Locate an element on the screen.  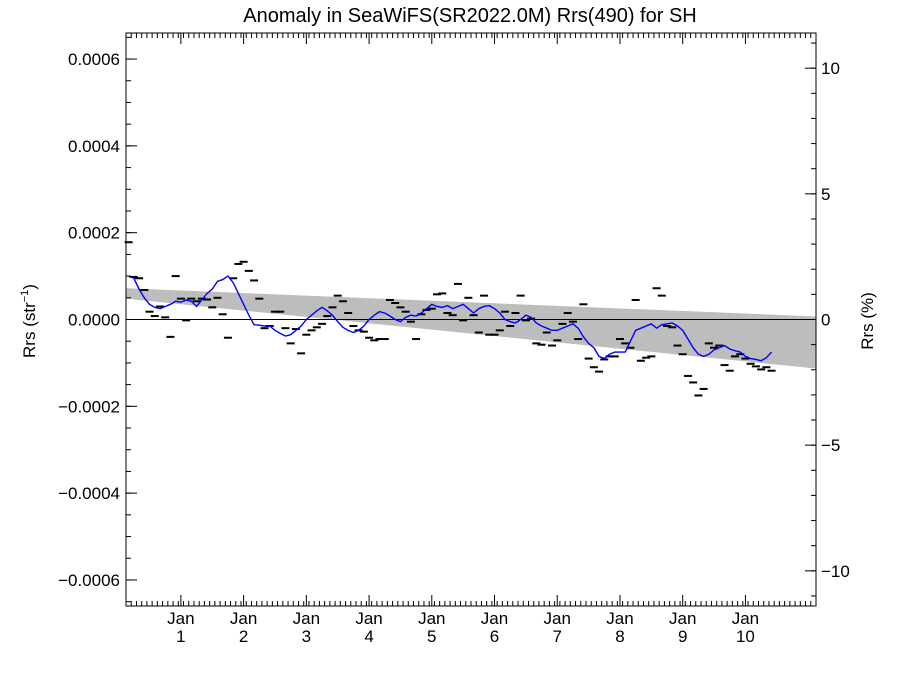
y-tick-label-left: 0.0004 is located at coordinates (94, 146).